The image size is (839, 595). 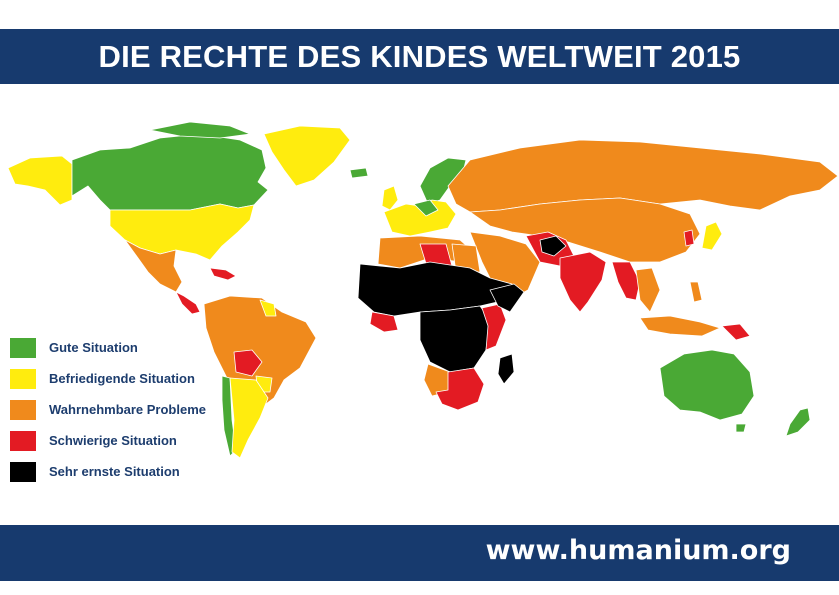 I want to click on legend-swatch-very-serious, so click(x=23, y=472).